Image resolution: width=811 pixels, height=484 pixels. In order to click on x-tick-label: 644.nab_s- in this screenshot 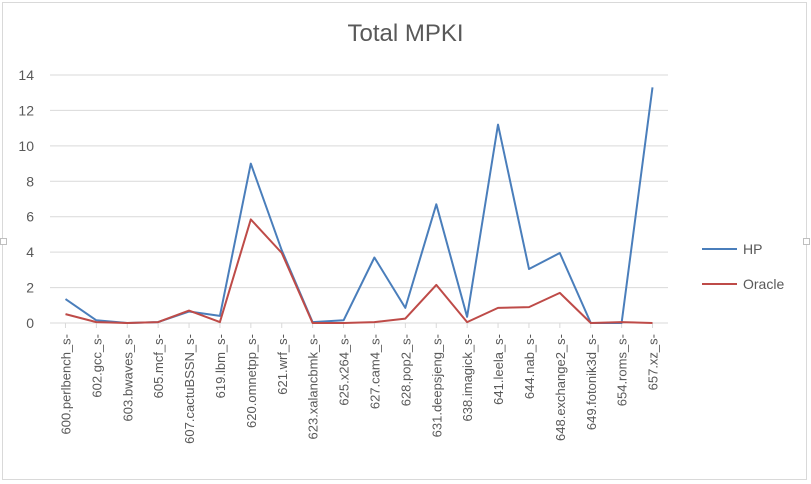, I will do `click(529, 366)`.